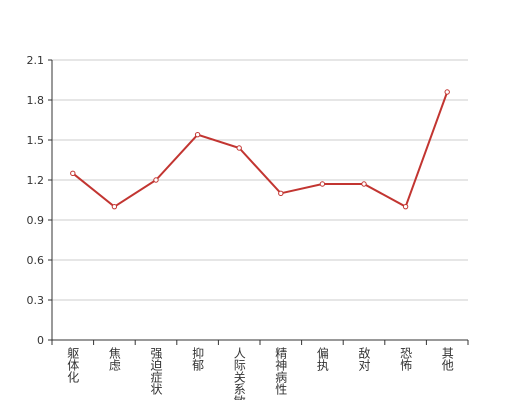 The image size is (520, 400). Describe the element at coordinates (406, 359) in the screenshot. I see `x-tick-label: 恐怖` at that location.